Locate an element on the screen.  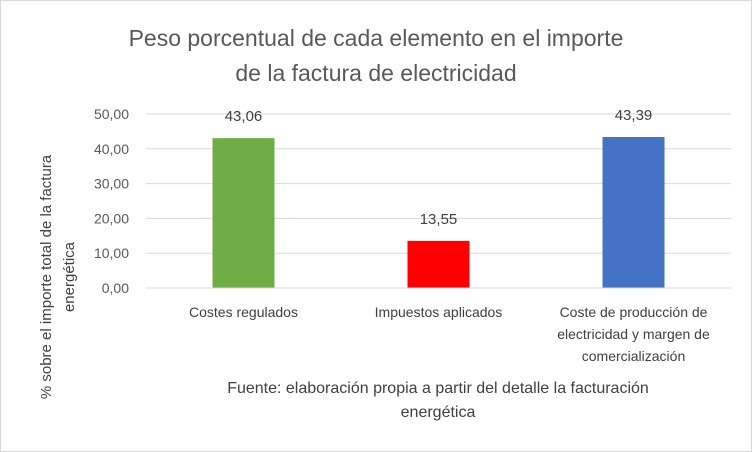
y-tick-label: 10,00 is located at coordinates (111, 253).